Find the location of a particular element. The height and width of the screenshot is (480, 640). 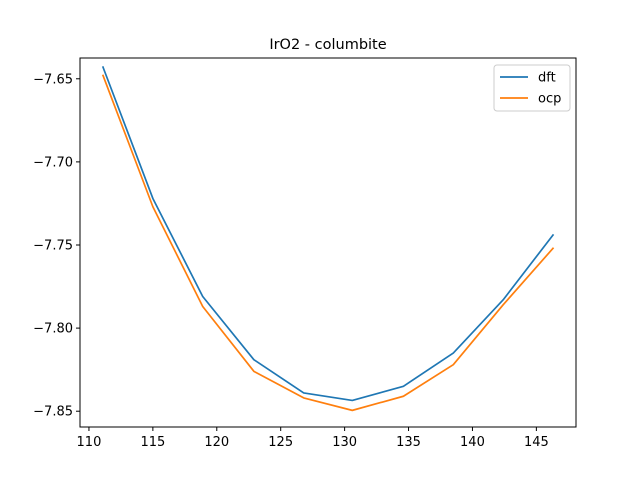

x-axis: 110 115 120 125 130 135 140 145 is located at coordinates (313, 438).